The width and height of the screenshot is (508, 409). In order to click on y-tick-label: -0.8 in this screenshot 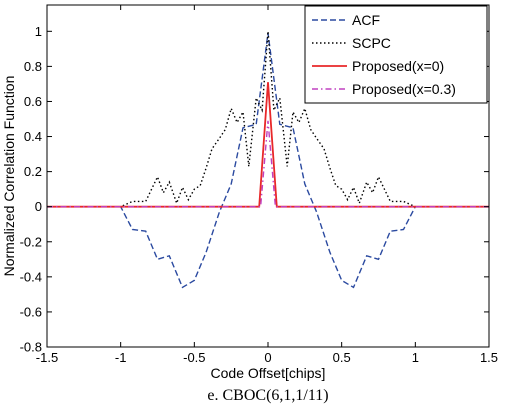, I will do `click(31, 347)`.